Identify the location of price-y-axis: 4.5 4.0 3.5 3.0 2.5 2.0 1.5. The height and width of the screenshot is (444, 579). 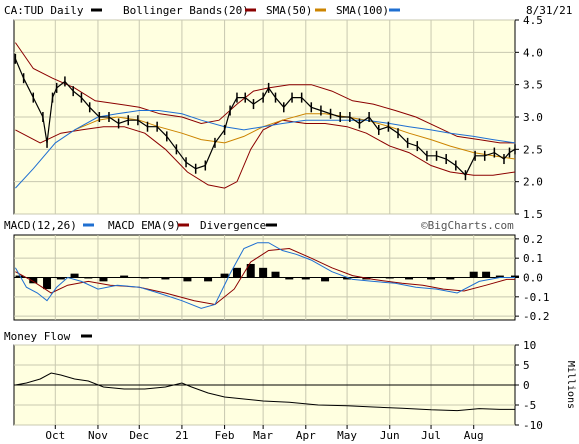
(529, 117).